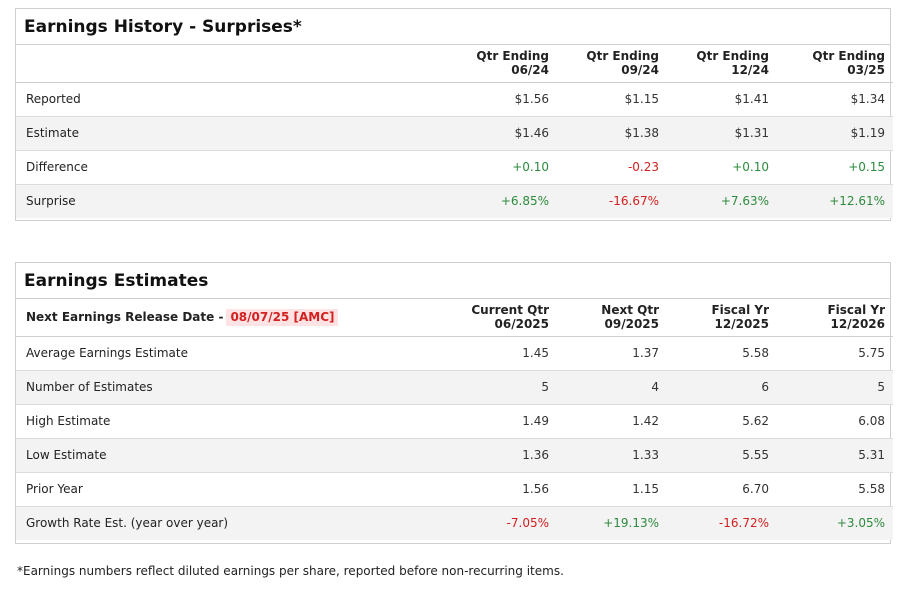 This screenshot has width=902, height=597. I want to click on cell-value: 1.36, so click(535, 455).